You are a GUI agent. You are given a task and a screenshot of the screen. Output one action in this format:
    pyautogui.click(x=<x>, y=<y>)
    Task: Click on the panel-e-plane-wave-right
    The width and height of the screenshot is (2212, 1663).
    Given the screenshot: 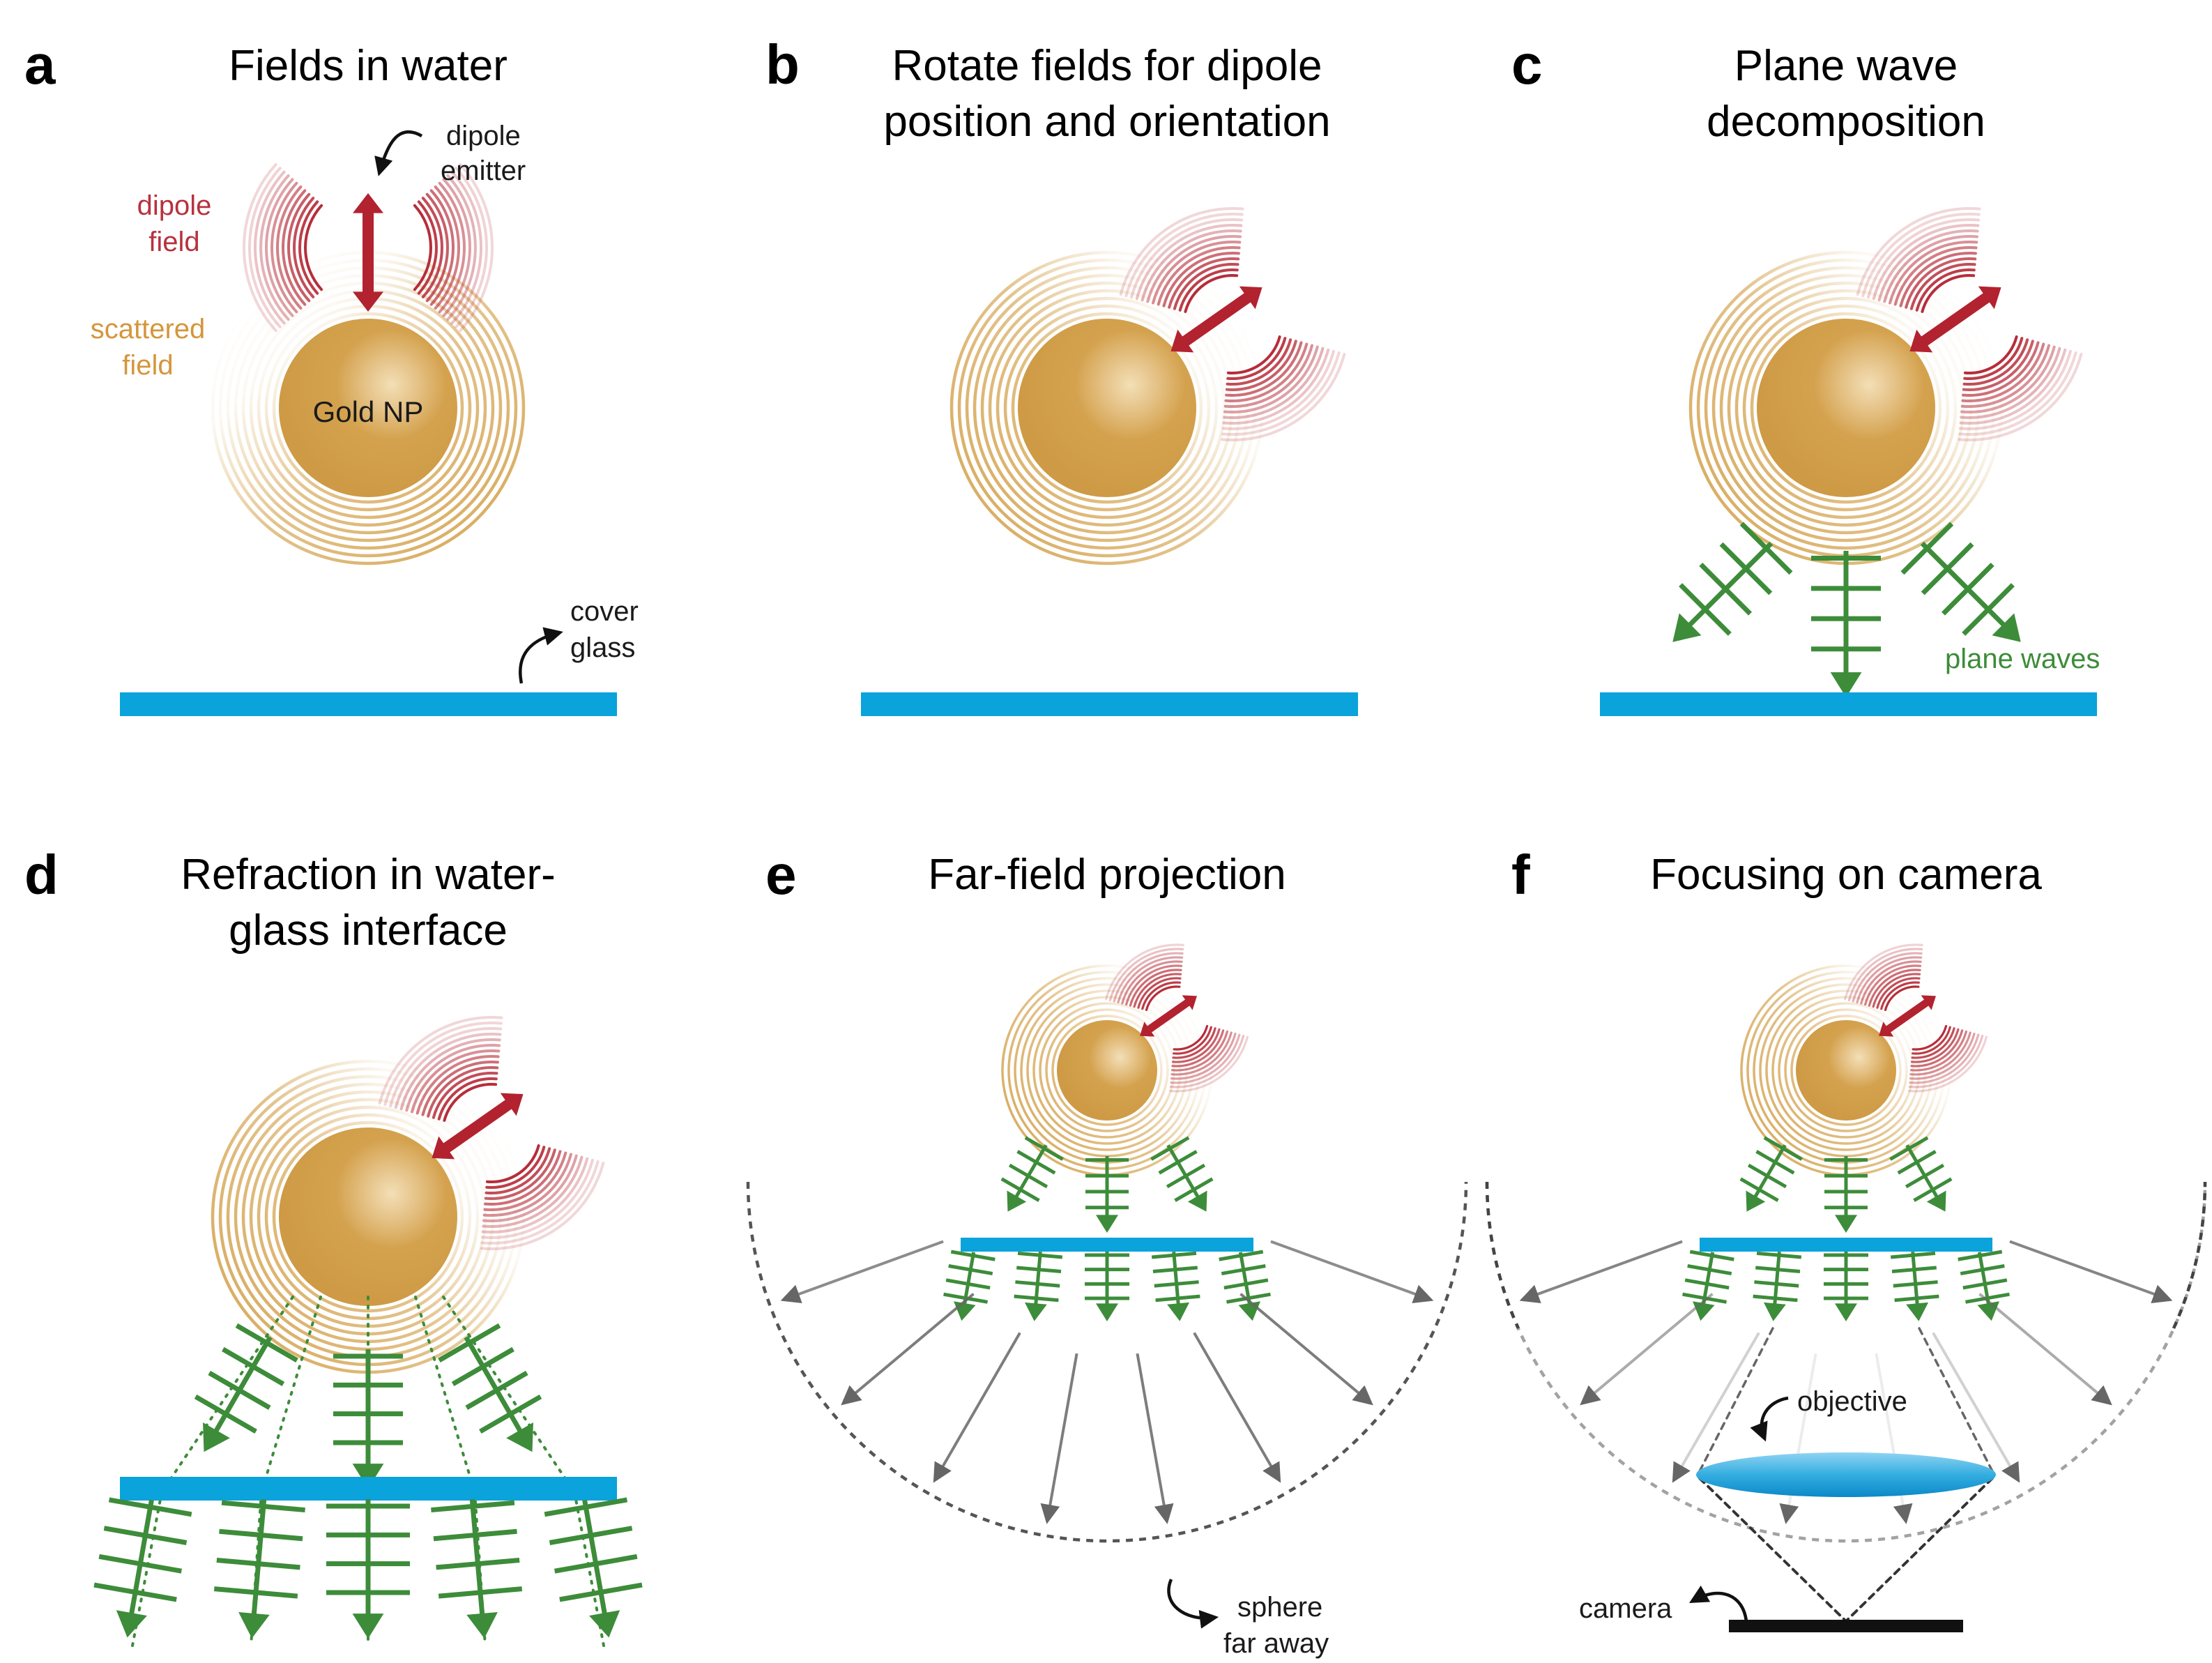 What is the action you would take?
    pyautogui.click(x=1182, y=1174)
    